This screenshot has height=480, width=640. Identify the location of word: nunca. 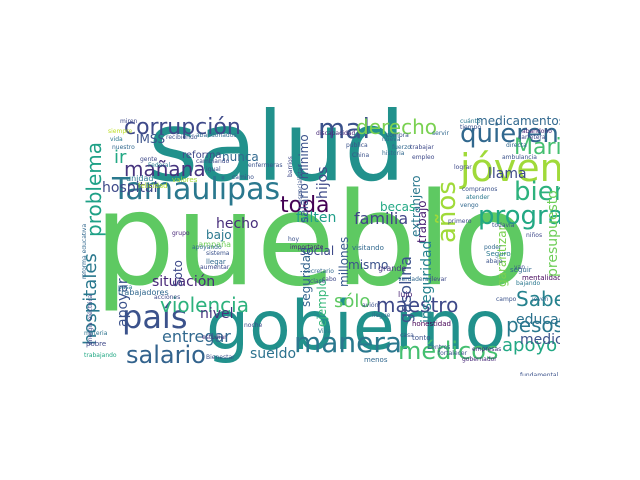
(240, 157).